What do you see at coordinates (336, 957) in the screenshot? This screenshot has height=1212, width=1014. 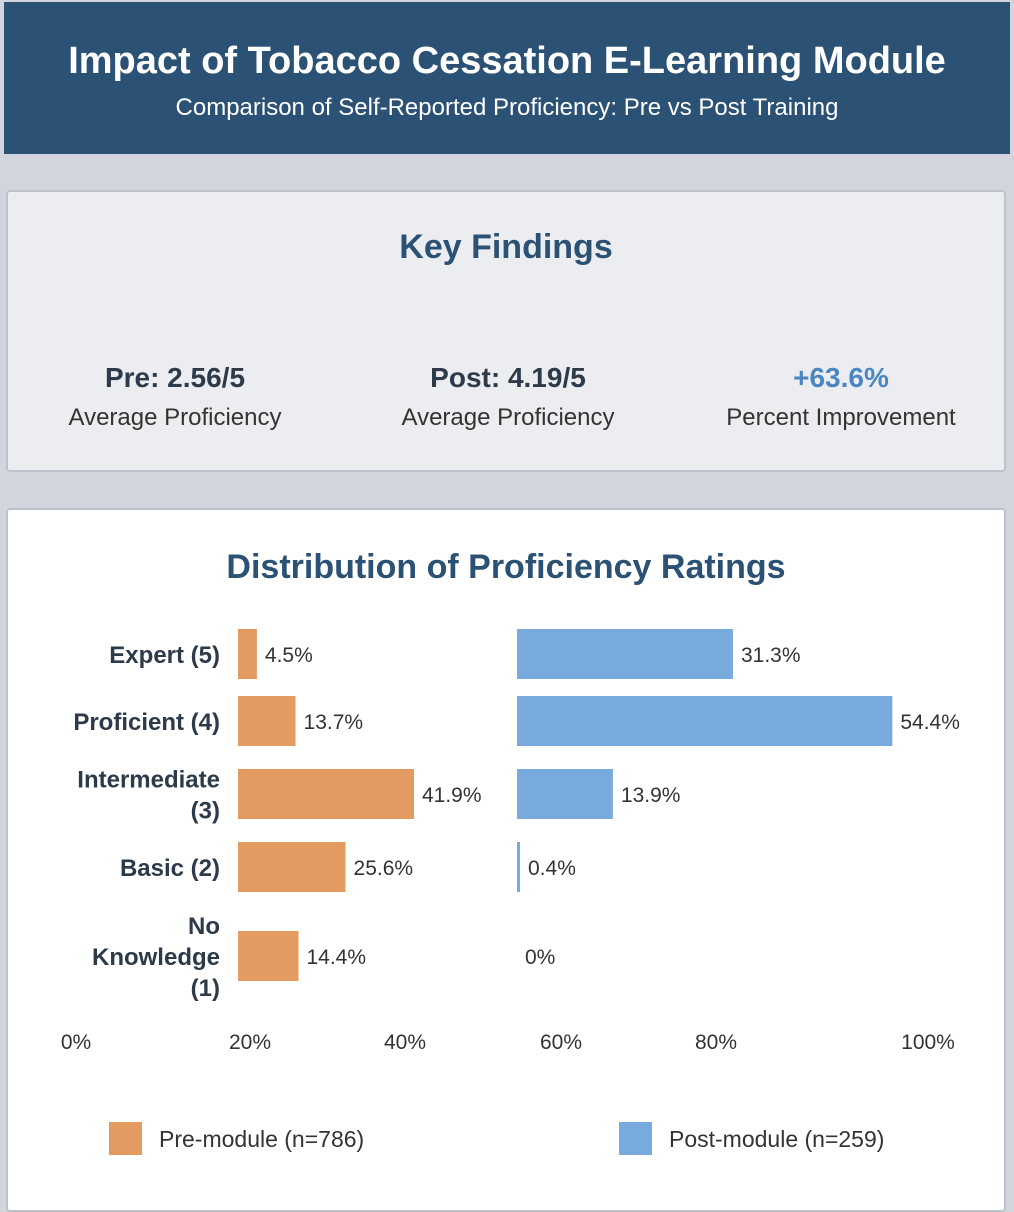 I see `pre-bar-label: 14.4%` at bounding box center [336, 957].